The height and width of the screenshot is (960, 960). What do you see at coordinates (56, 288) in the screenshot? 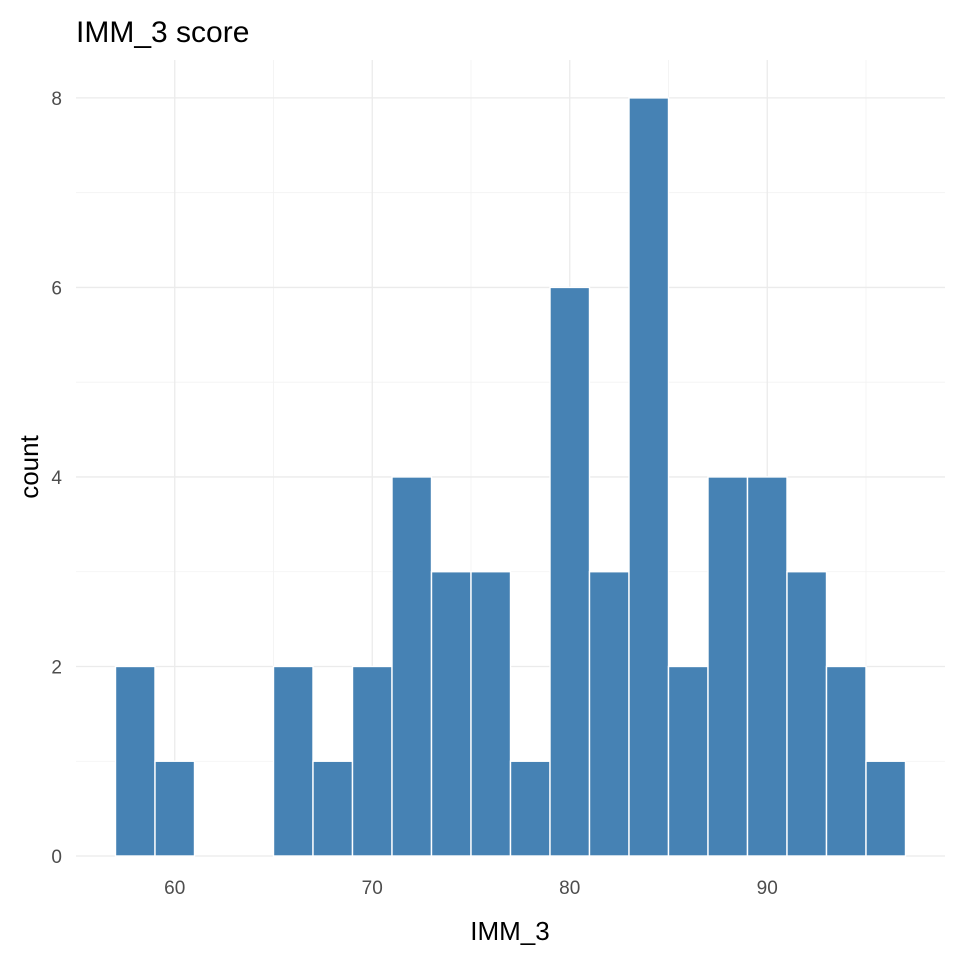
I see `y-tick-label: 6` at bounding box center [56, 288].